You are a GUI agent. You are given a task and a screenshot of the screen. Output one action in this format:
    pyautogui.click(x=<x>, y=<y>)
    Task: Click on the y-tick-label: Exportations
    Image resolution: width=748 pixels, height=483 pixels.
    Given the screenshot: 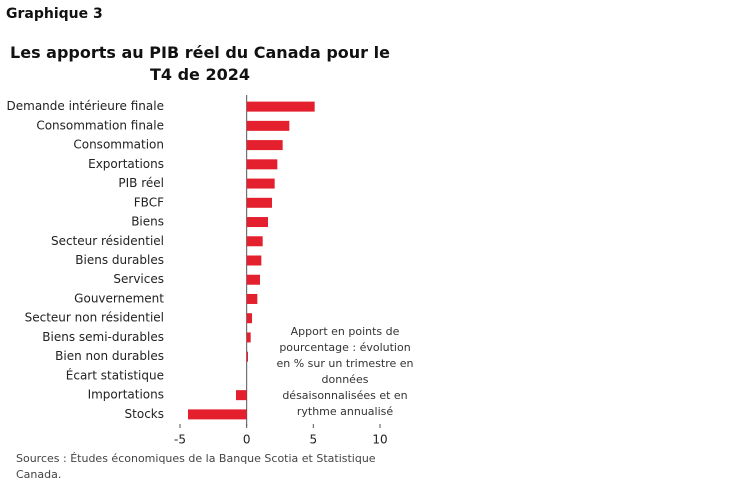 What is the action you would take?
    pyautogui.click(x=126, y=164)
    